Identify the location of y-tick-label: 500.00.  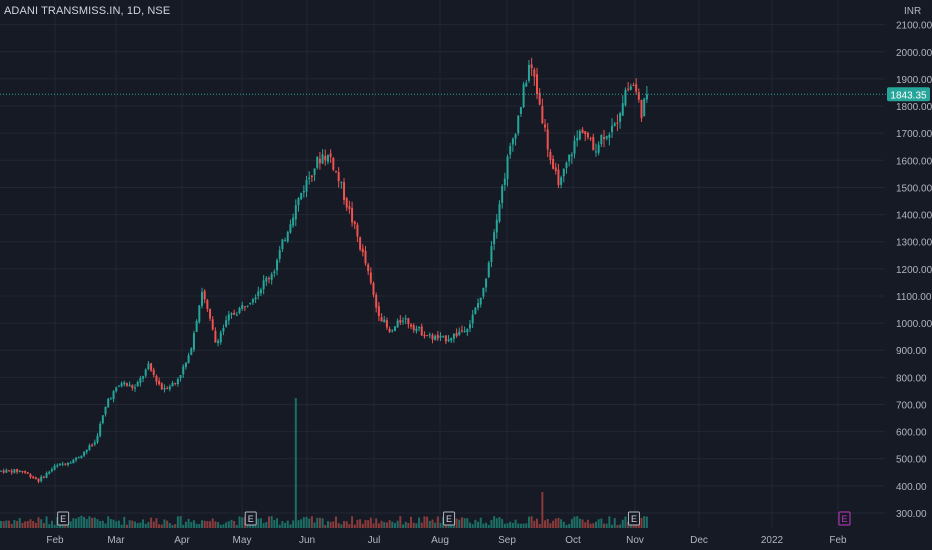
(911, 460).